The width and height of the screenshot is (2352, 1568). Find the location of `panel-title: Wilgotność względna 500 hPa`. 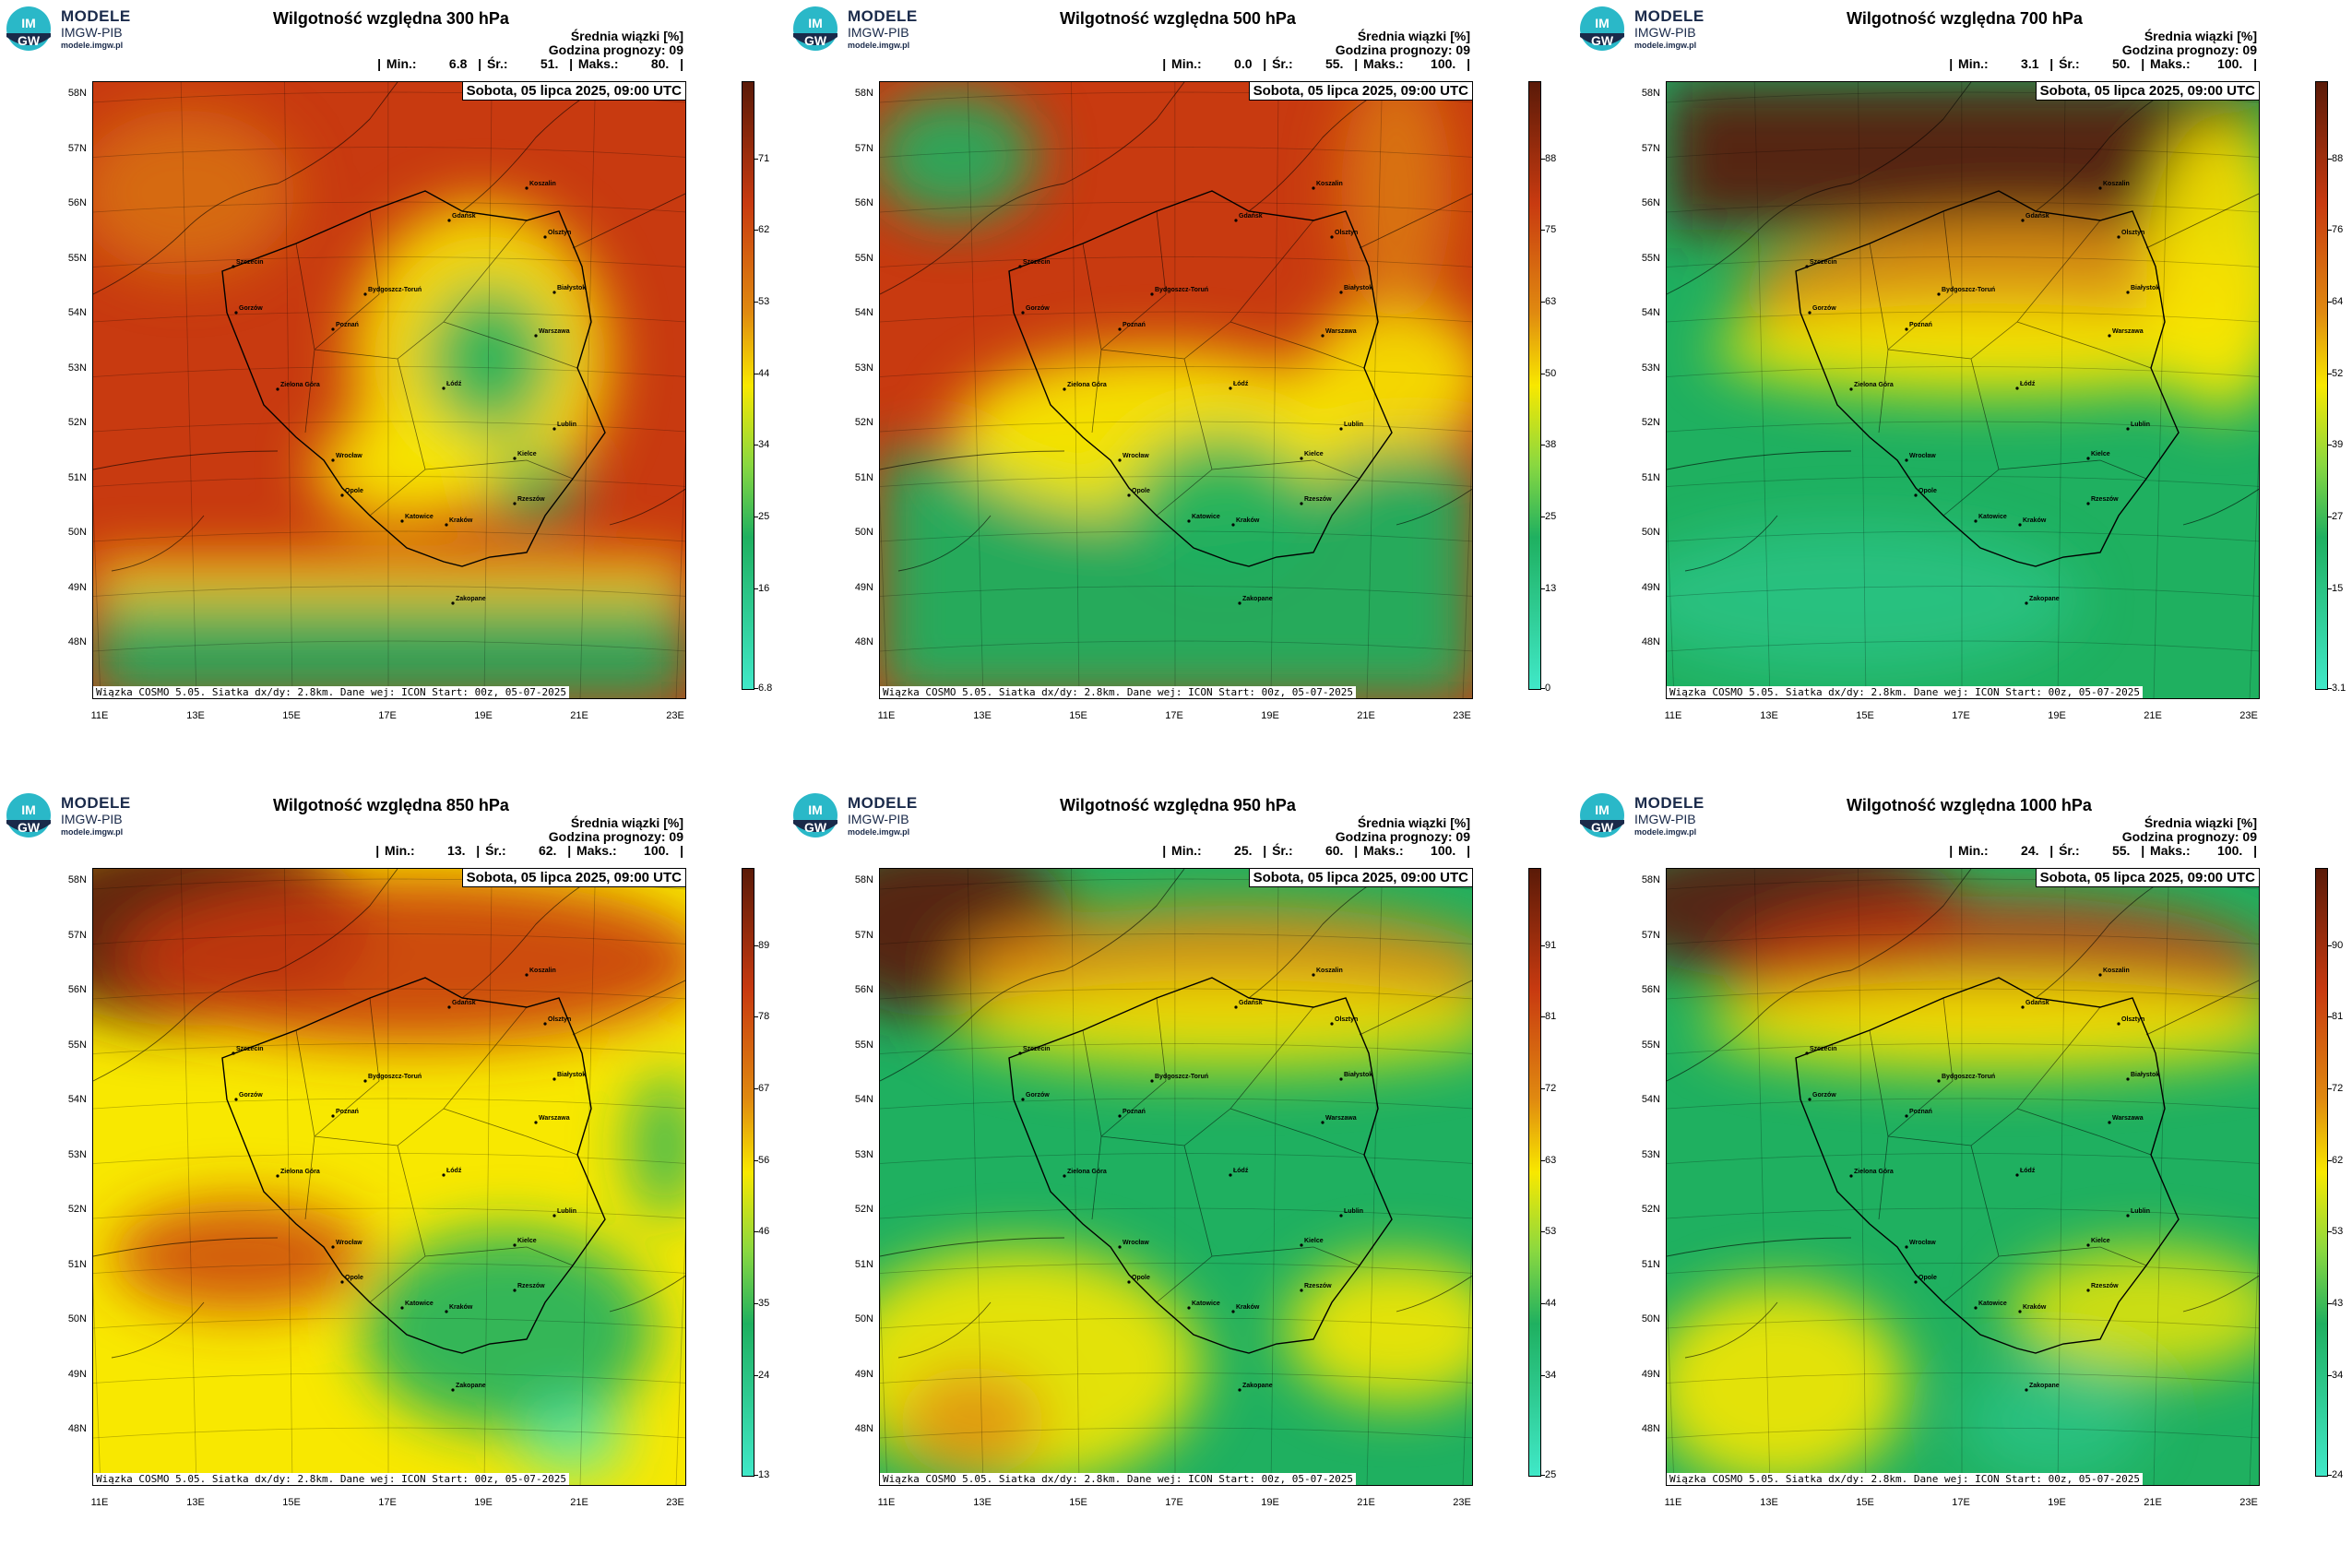

panel-title: Wilgotność względna 500 hPa is located at coordinates (1178, 18).